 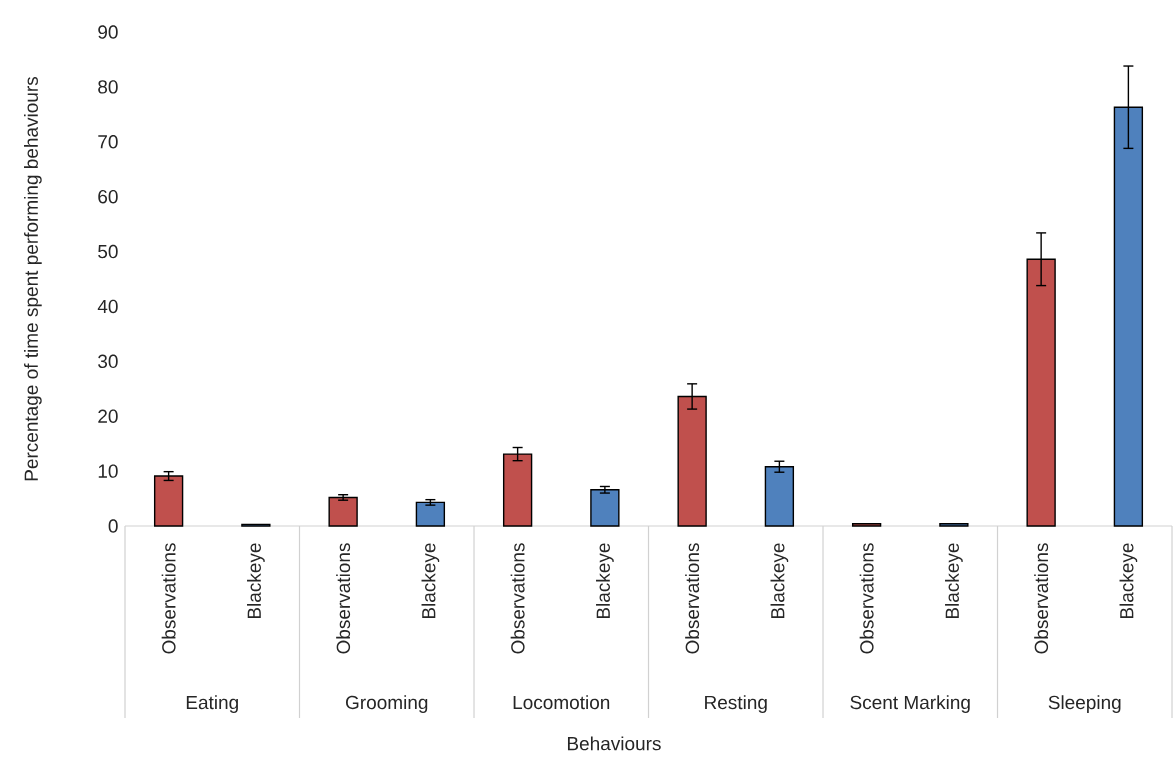 What do you see at coordinates (108, 416) in the screenshot?
I see `y-tick-label: 20` at bounding box center [108, 416].